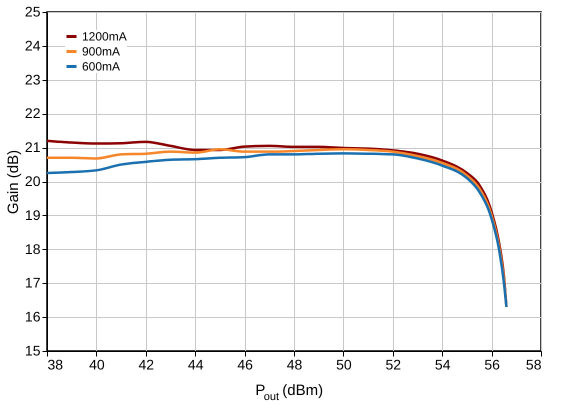 This screenshot has width=579, height=419. What do you see at coordinates (13, 182) in the screenshot?
I see `y-axis-title: Gain (dB)` at bounding box center [13, 182].